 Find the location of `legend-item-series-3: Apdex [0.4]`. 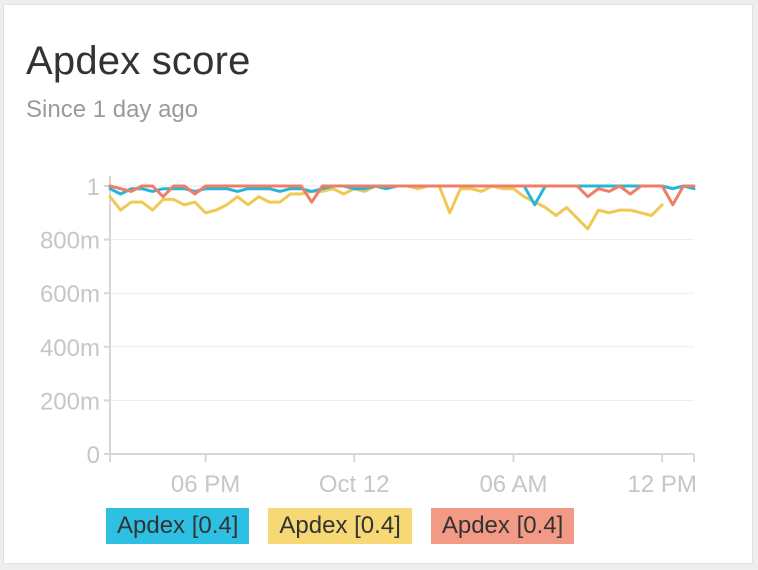

legend-item-series-3: Apdex [0.4] is located at coordinates (502, 526).